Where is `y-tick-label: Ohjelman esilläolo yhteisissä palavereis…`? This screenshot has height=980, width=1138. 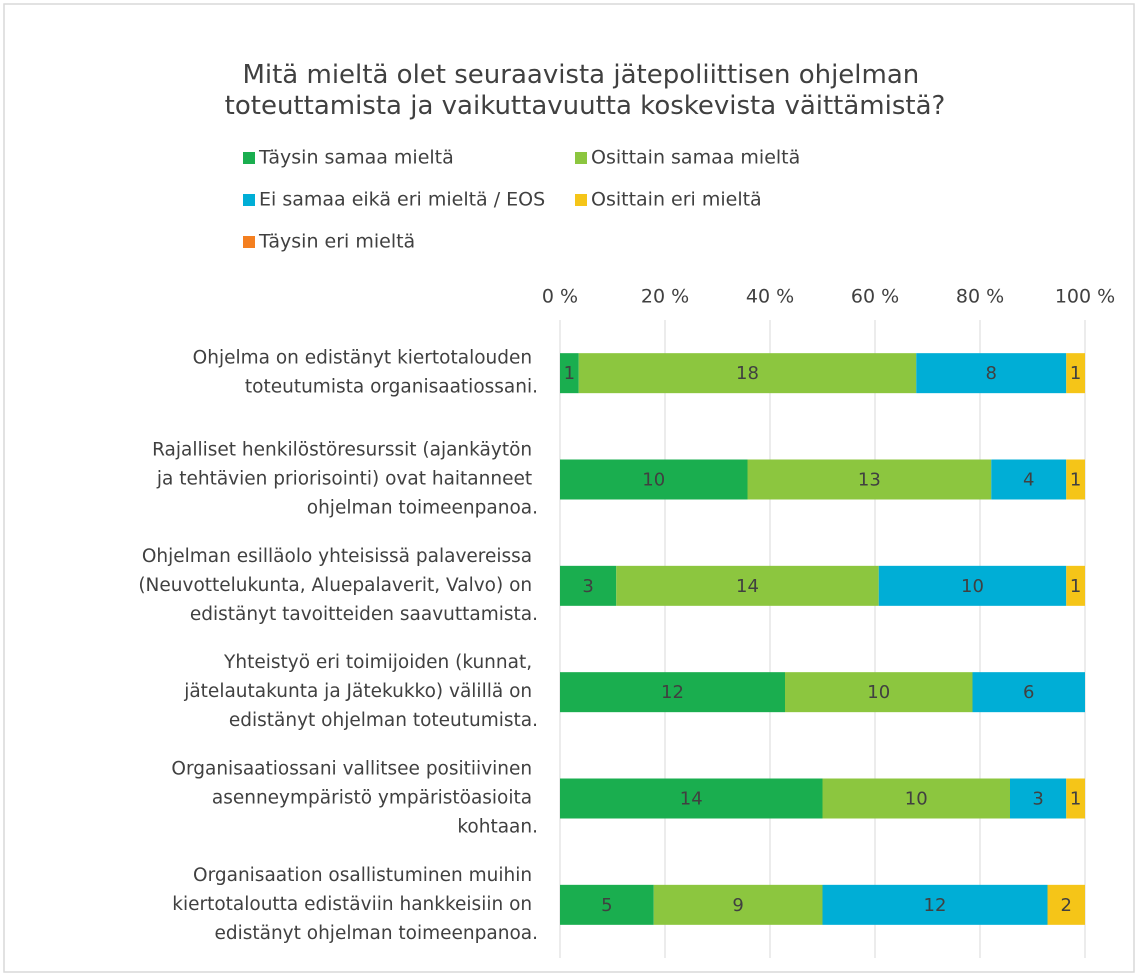
y-tick-label: Ohjelman esilläolo yhteisissä palavereis… is located at coordinates (338, 585).